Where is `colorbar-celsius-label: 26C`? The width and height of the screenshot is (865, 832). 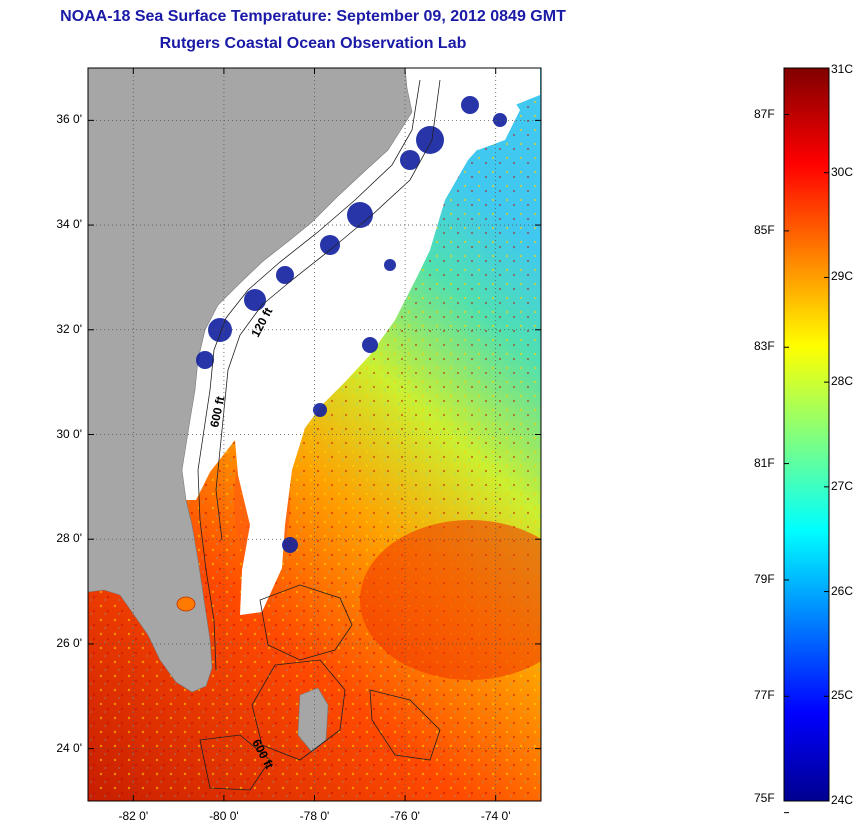 colorbar-celsius-label: 26C is located at coordinates (842, 590).